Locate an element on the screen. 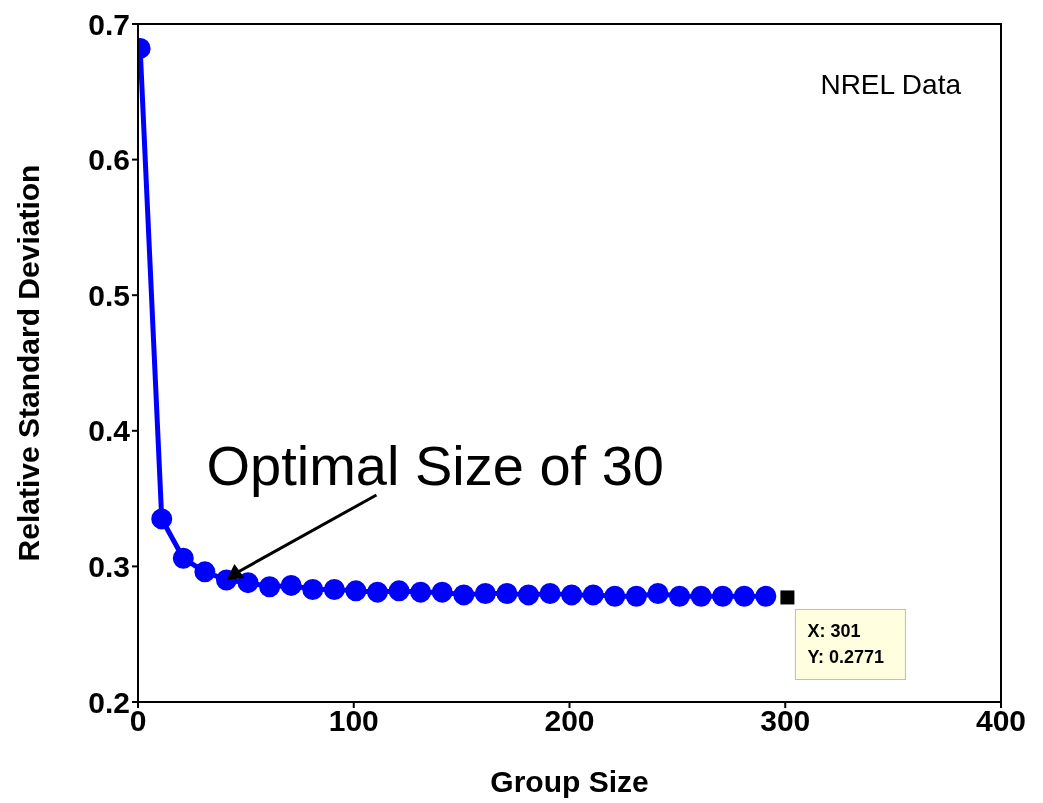 The width and height of the screenshot is (1043, 803). x-tick-label: 300 is located at coordinates (785, 721).